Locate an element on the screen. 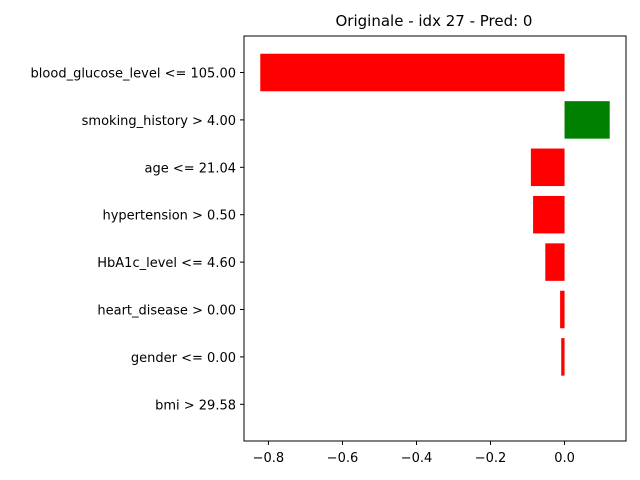 Image resolution: width=640 pixels, height=480 pixels. y-tick-label: bmi > 29.58 is located at coordinates (195, 405).